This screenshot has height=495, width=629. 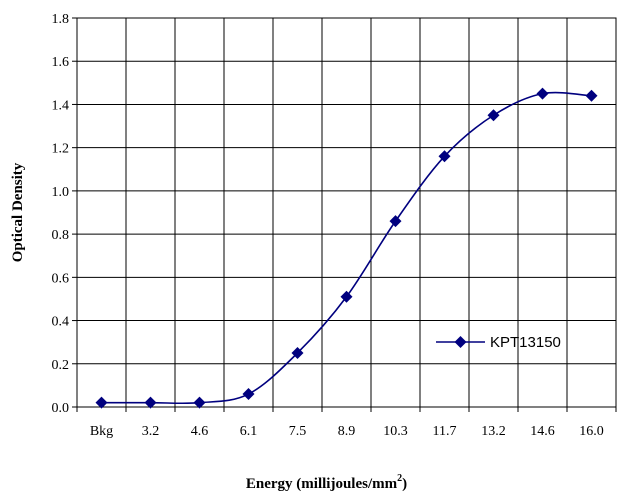 I want to click on x-tick-label: 16.0, so click(x=591, y=431).